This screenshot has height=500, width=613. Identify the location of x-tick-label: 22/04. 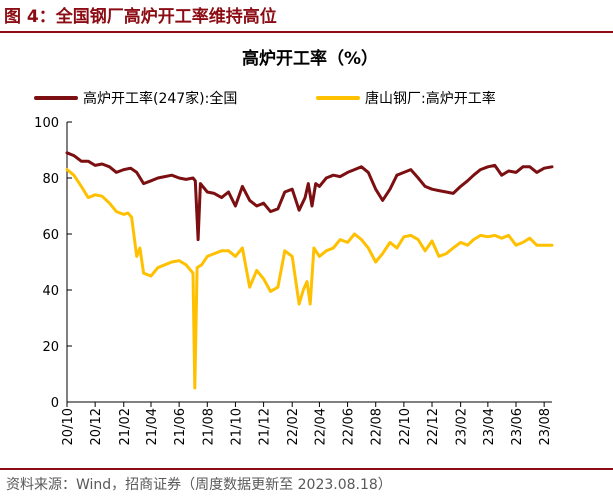
(320, 426).